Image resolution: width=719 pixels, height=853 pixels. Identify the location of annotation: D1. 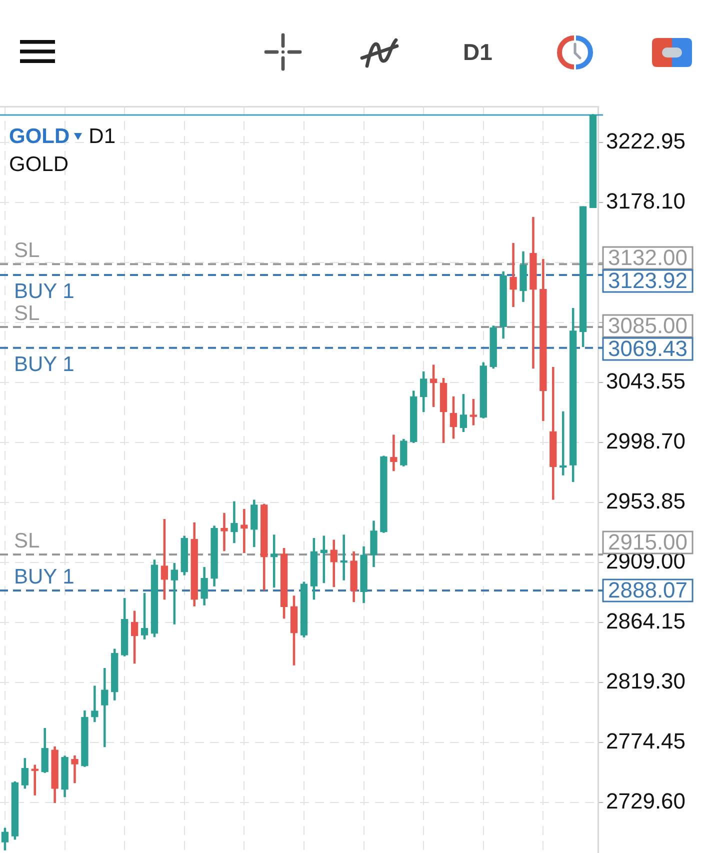
(102, 136).